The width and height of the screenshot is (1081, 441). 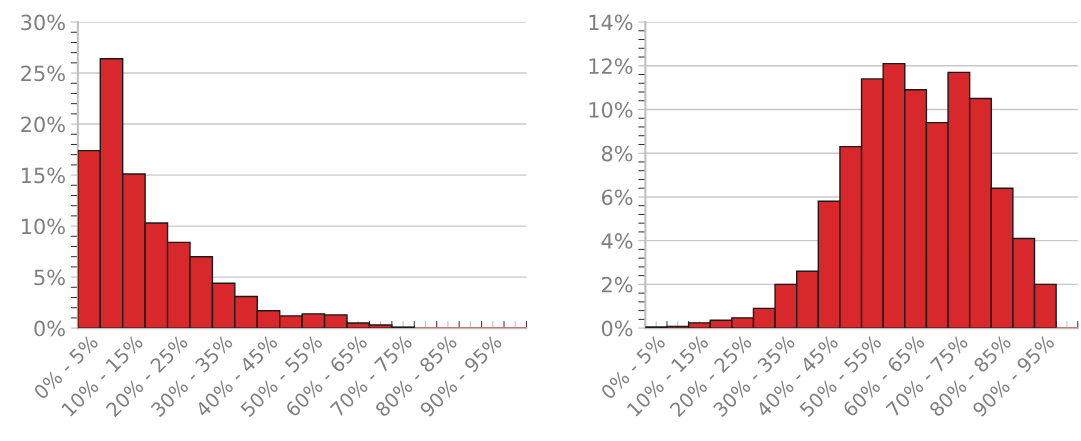 What do you see at coordinates (43, 175) in the screenshot?
I see `y-tick-label: 15%` at bounding box center [43, 175].